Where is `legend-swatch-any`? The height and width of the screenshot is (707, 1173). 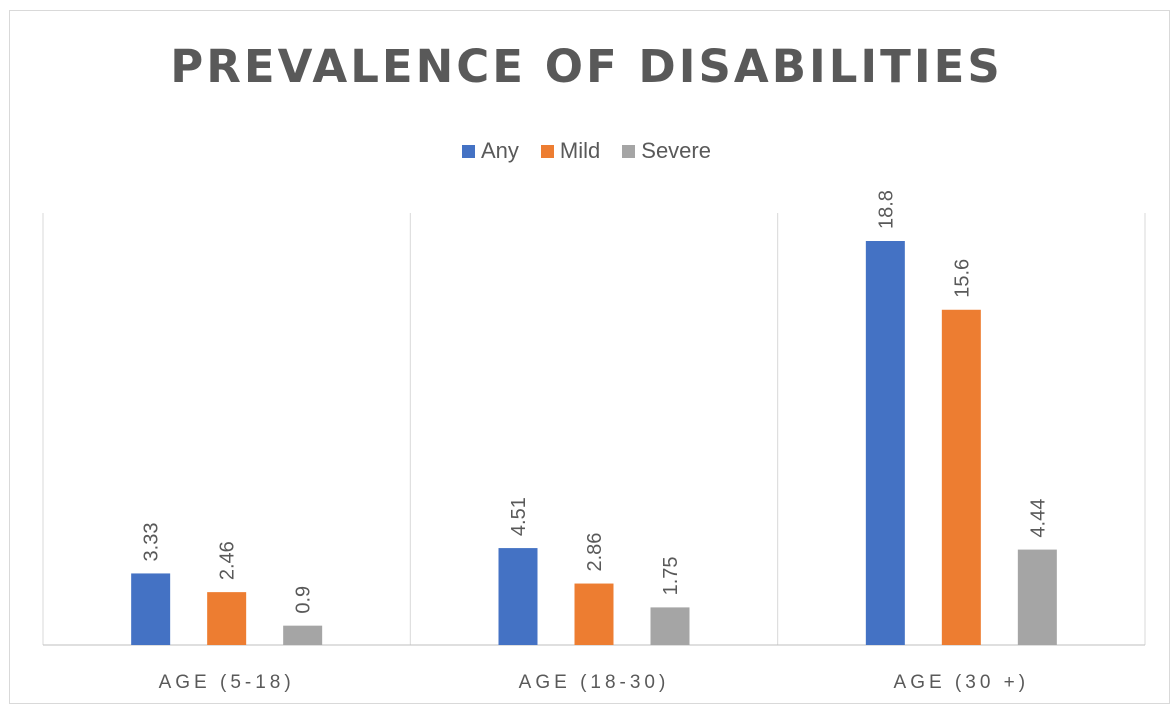 legend-swatch-any is located at coordinates (468, 151).